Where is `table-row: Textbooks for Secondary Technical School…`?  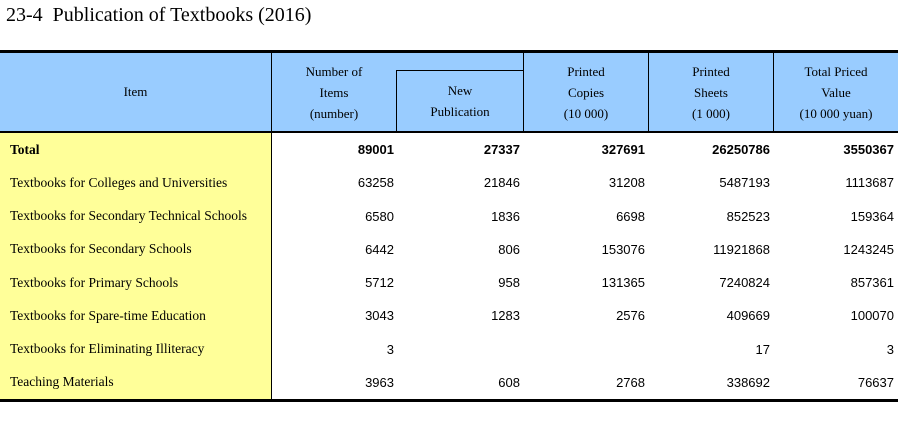 table-row: Textbooks for Secondary Technical School… is located at coordinates (449, 216).